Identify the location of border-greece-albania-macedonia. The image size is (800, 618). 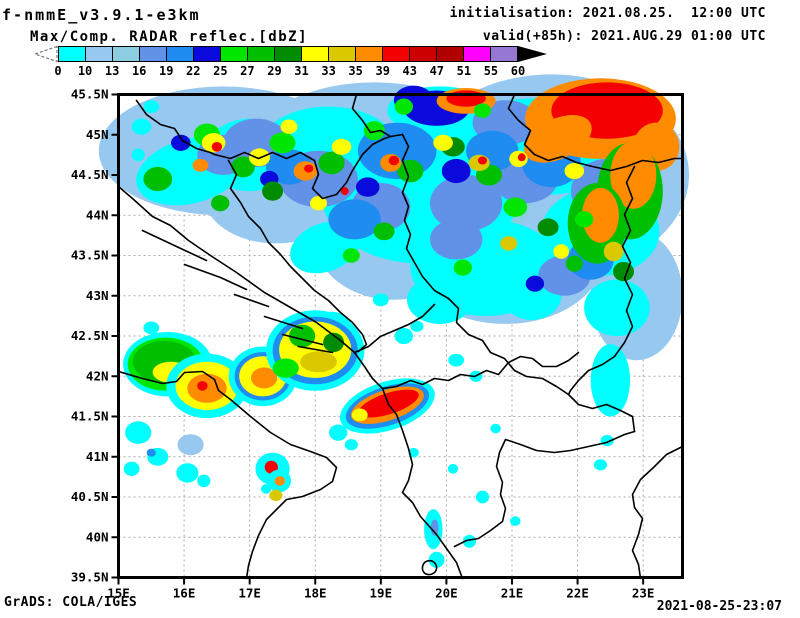
(544, 489).